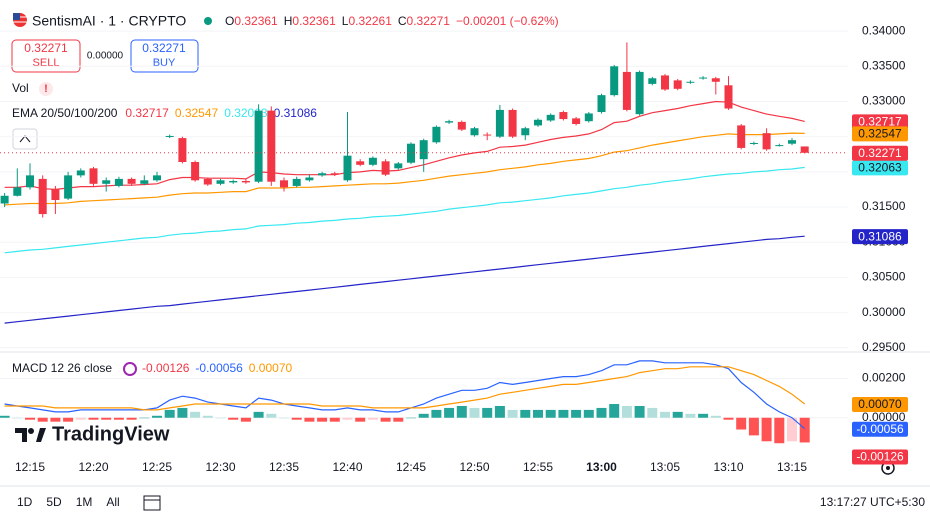  Describe the element at coordinates (880, 405) in the screenshot. I see `macd-last-label-box` at that location.